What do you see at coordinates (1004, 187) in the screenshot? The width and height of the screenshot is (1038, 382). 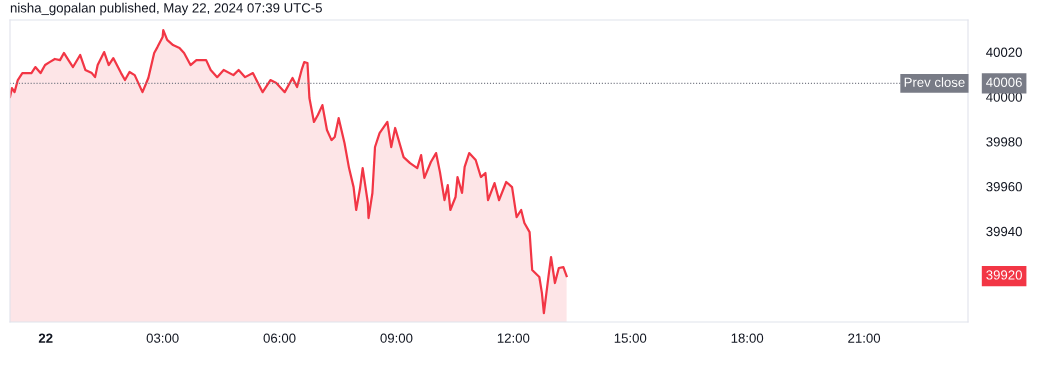 I see `y-tick-label: 39960` at bounding box center [1004, 187].